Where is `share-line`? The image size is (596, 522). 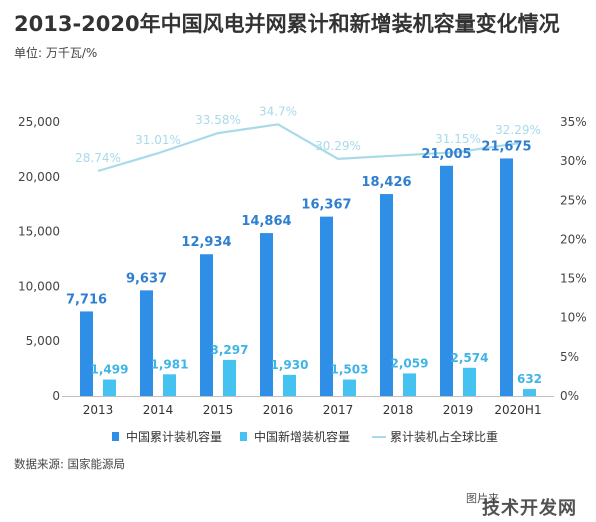
share-line is located at coordinates (308, 148).